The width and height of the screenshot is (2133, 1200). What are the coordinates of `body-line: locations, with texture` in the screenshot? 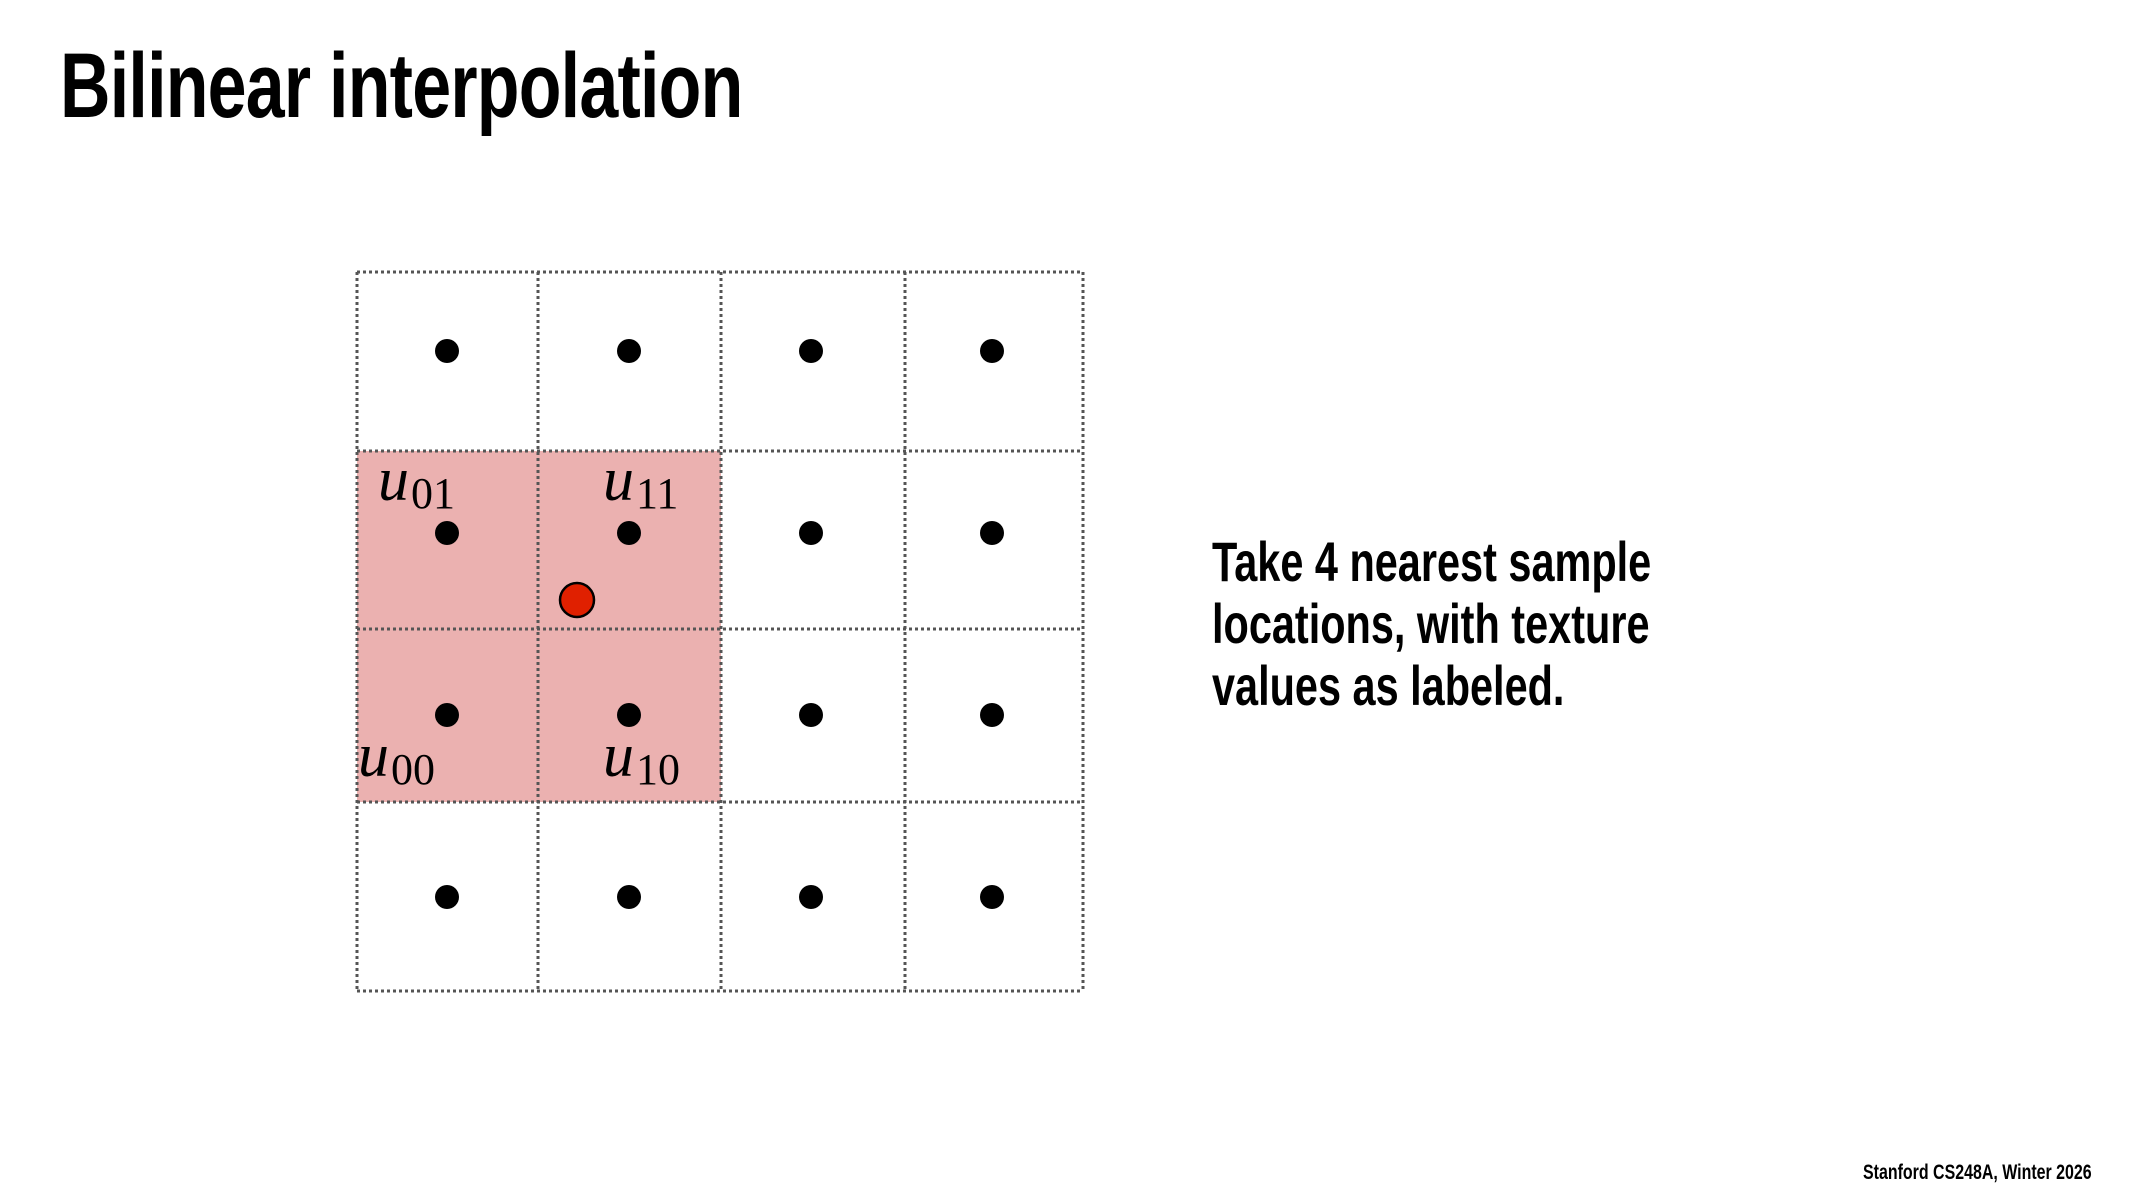 It's located at (1431, 623).